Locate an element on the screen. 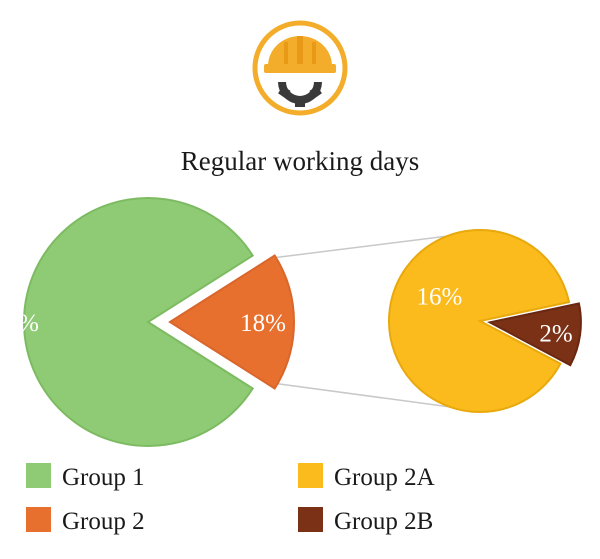 The image size is (600, 559). chart-title: Regular working days is located at coordinates (300, 161).